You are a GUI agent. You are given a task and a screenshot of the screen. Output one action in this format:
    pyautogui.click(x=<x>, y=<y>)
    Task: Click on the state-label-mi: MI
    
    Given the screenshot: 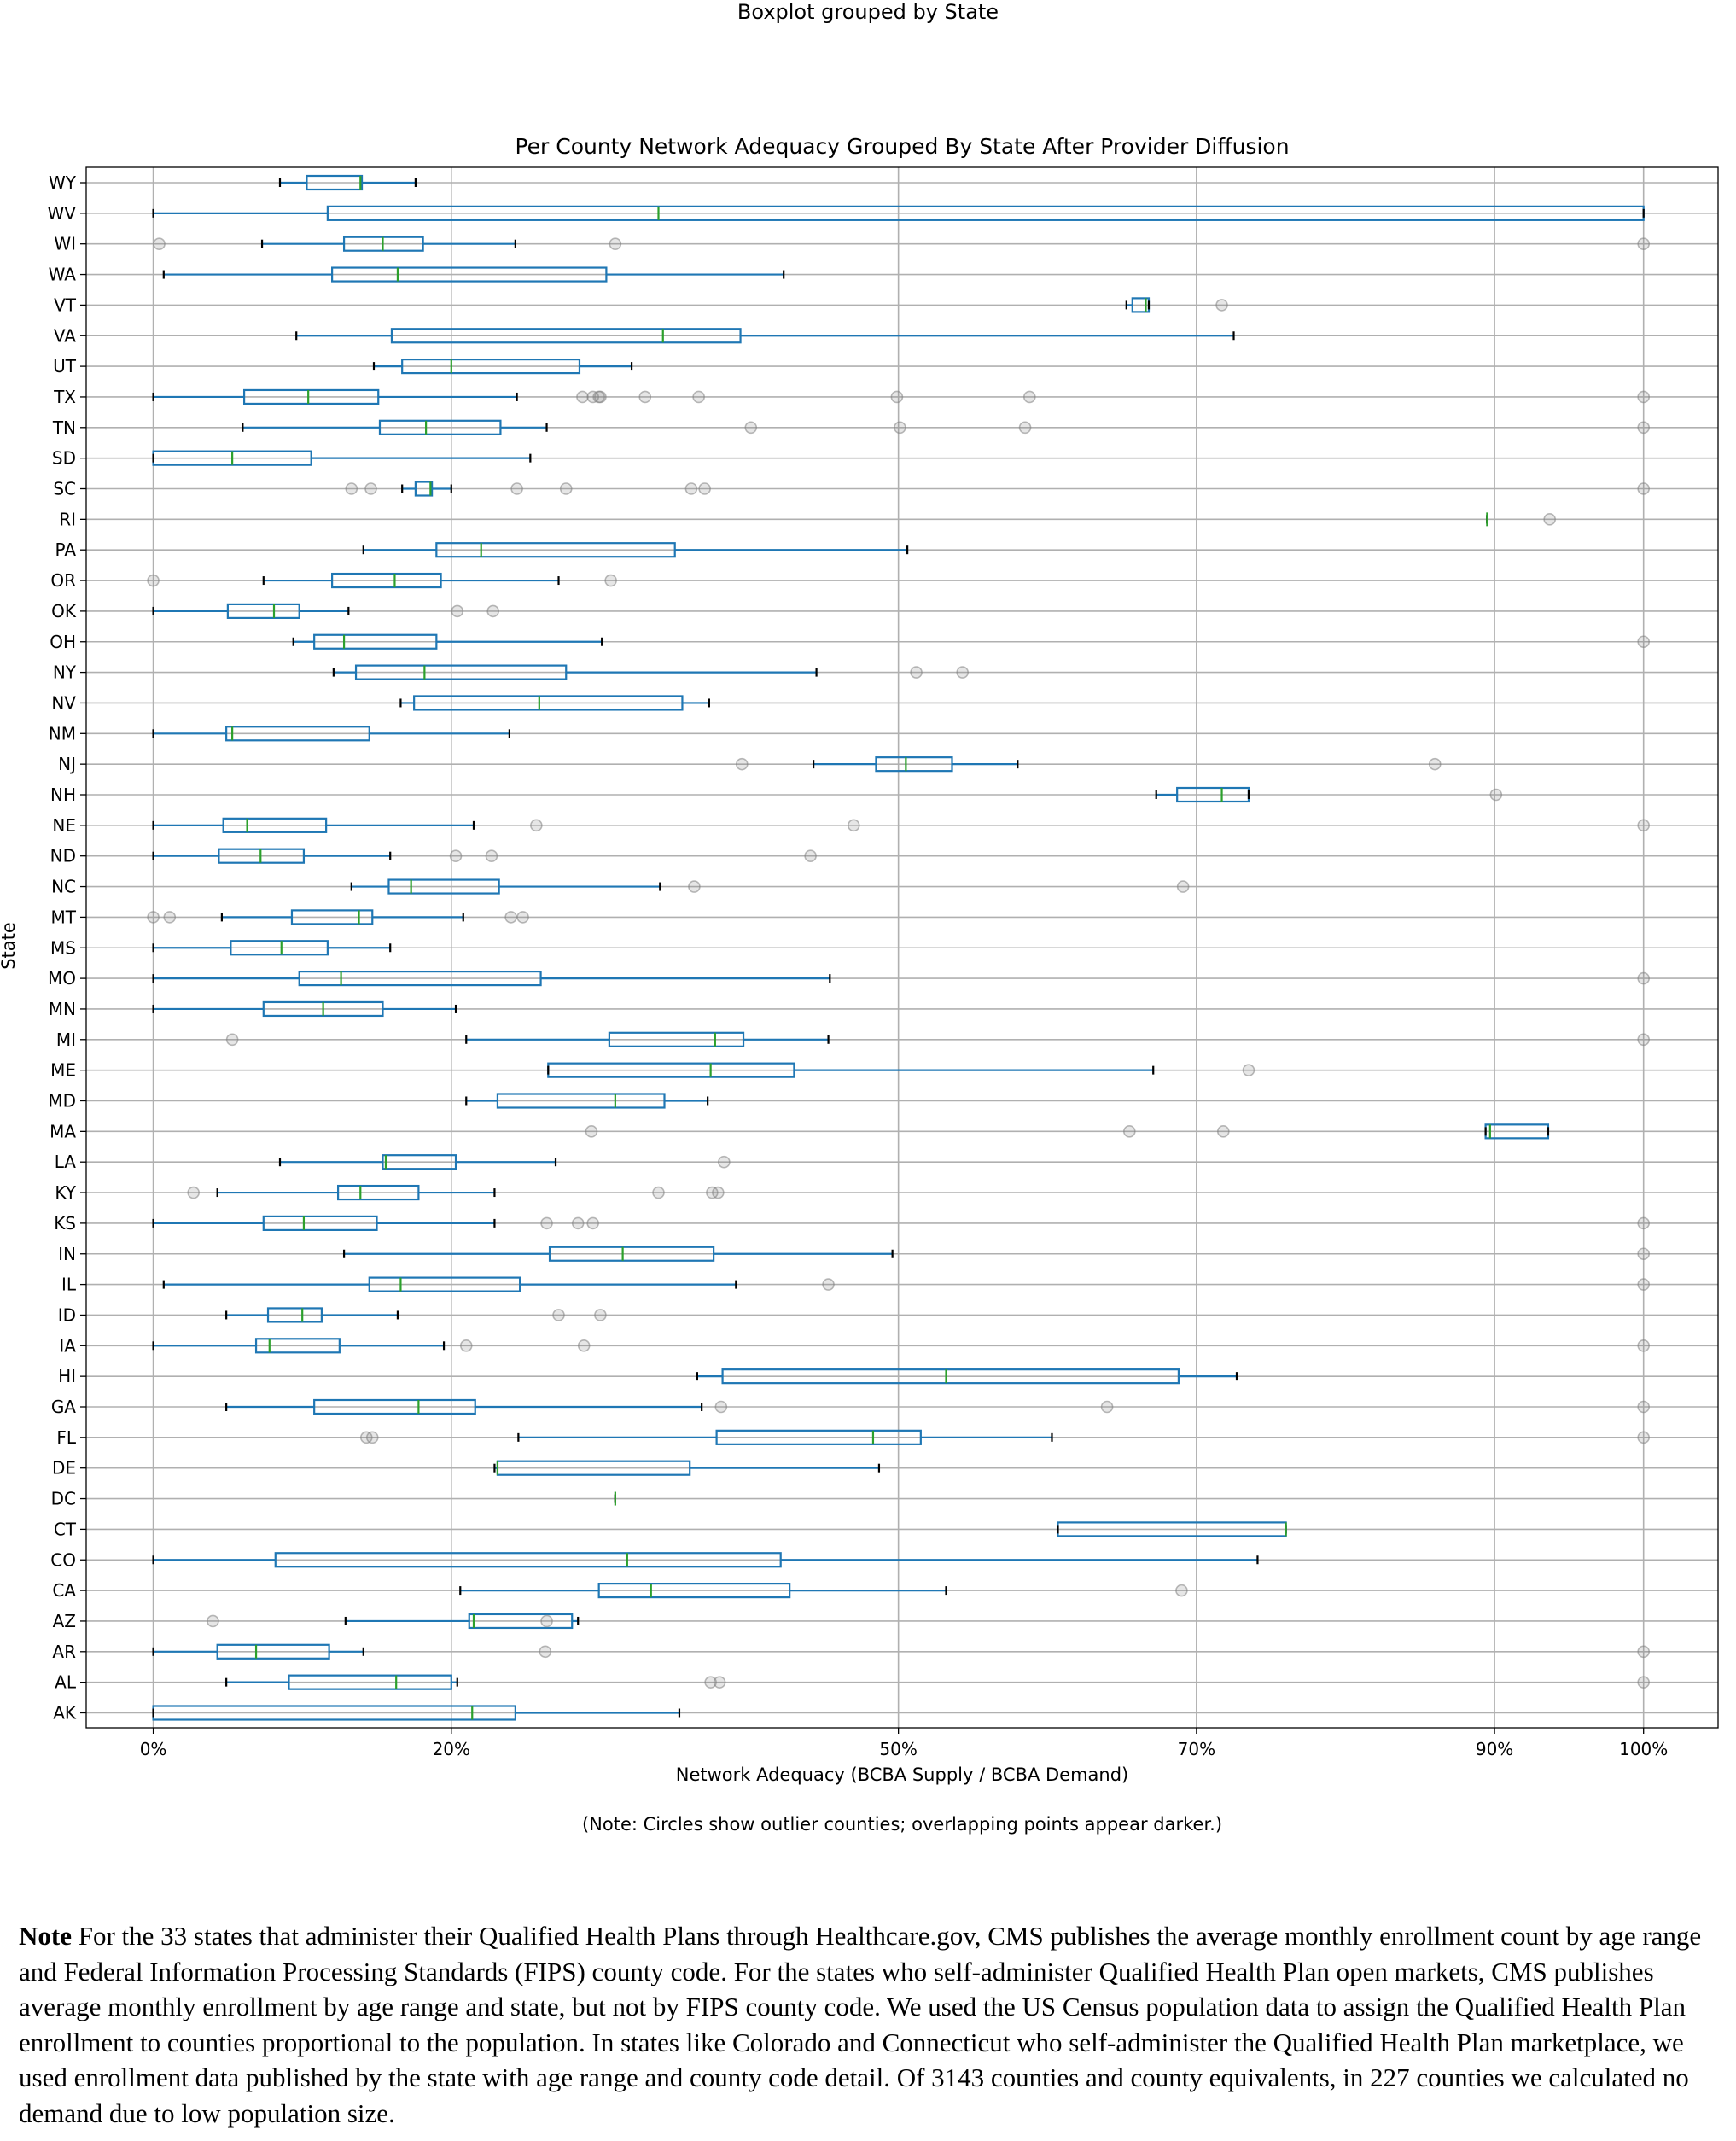 What is the action you would take?
    pyautogui.click(x=66, y=1040)
    